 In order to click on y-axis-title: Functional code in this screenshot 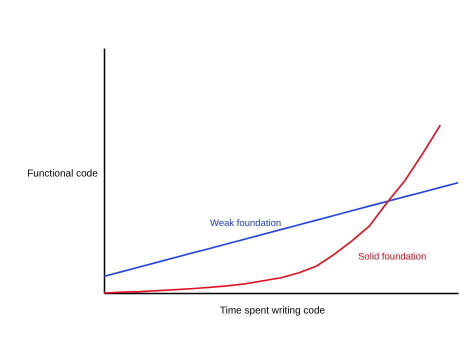, I will do `click(62, 174)`.